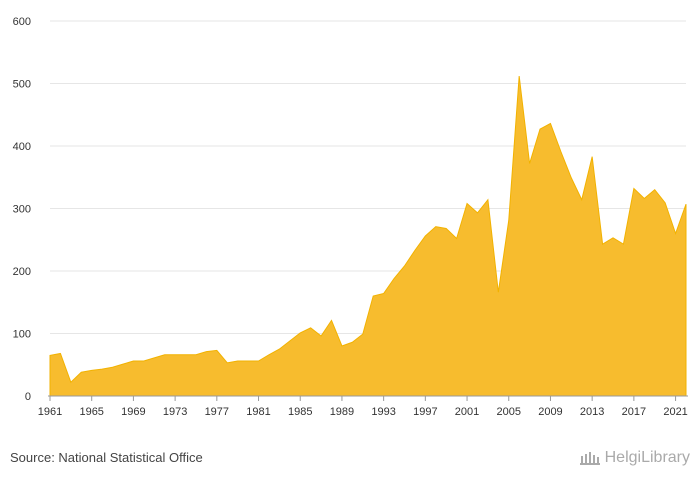 The image size is (700, 483). Describe the element at coordinates (217, 412) in the screenshot. I see `x-tick-label: 1977` at that location.